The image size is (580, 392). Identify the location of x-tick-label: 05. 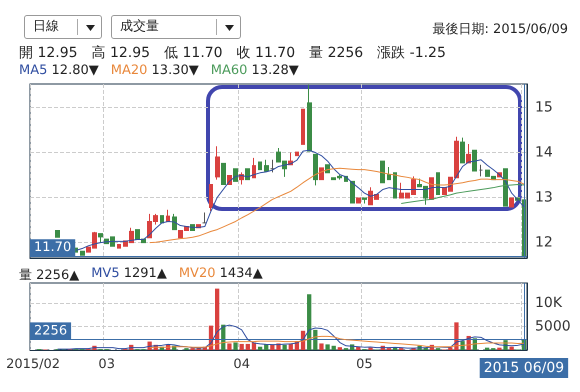
(364, 364).